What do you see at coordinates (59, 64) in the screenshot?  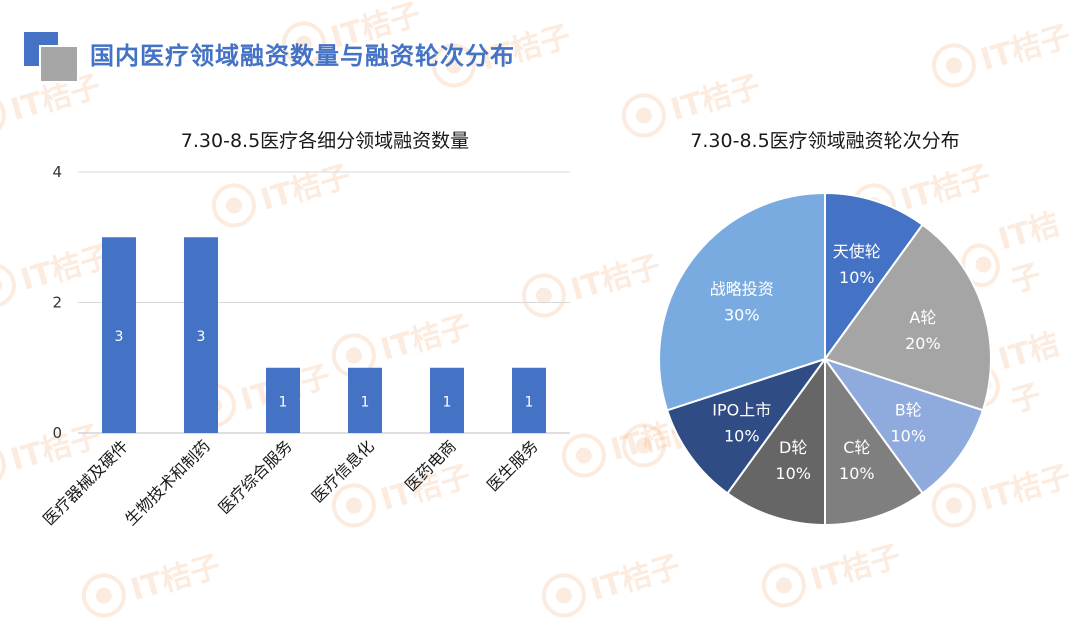 I see `title-decoration-square-gray` at bounding box center [59, 64].